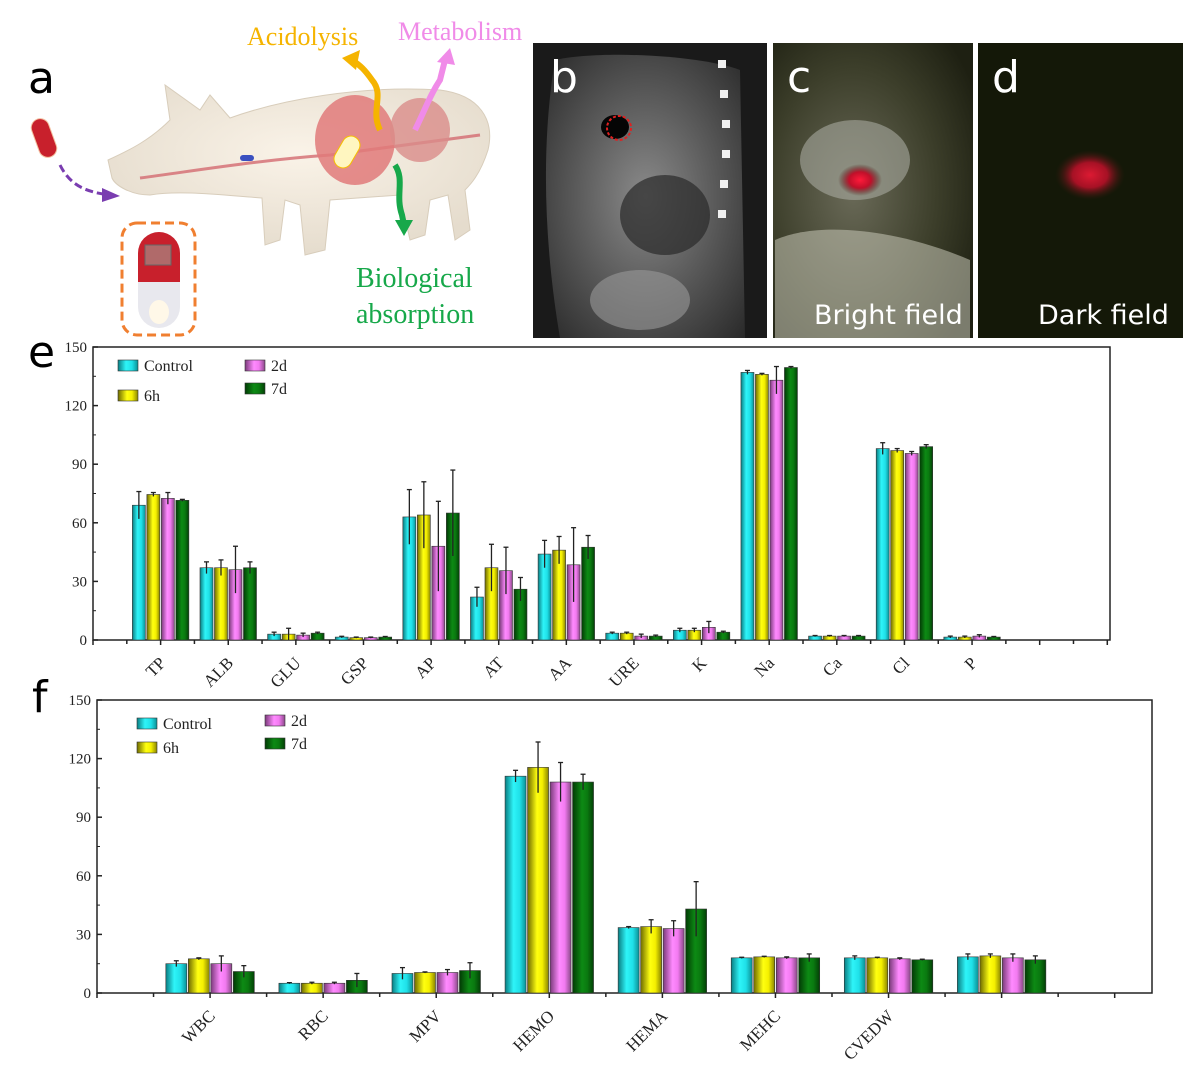 Image resolution: width=1199 pixels, height=1072 pixels. Describe the element at coordinates (430, 95) in the screenshot. I see `metabolism-arrow` at that location.